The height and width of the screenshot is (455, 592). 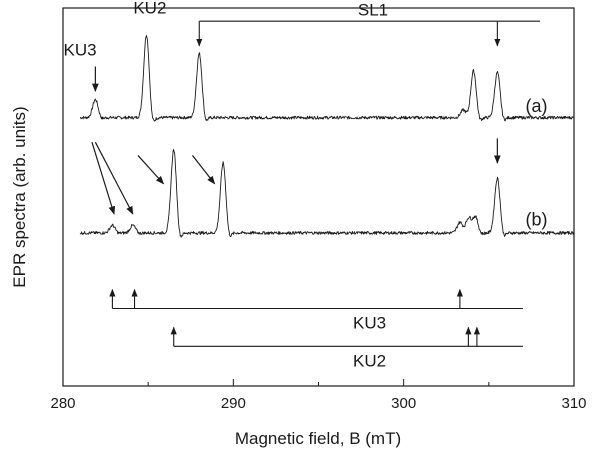 I want to click on spectrum-label-a: (a), so click(x=537, y=106).